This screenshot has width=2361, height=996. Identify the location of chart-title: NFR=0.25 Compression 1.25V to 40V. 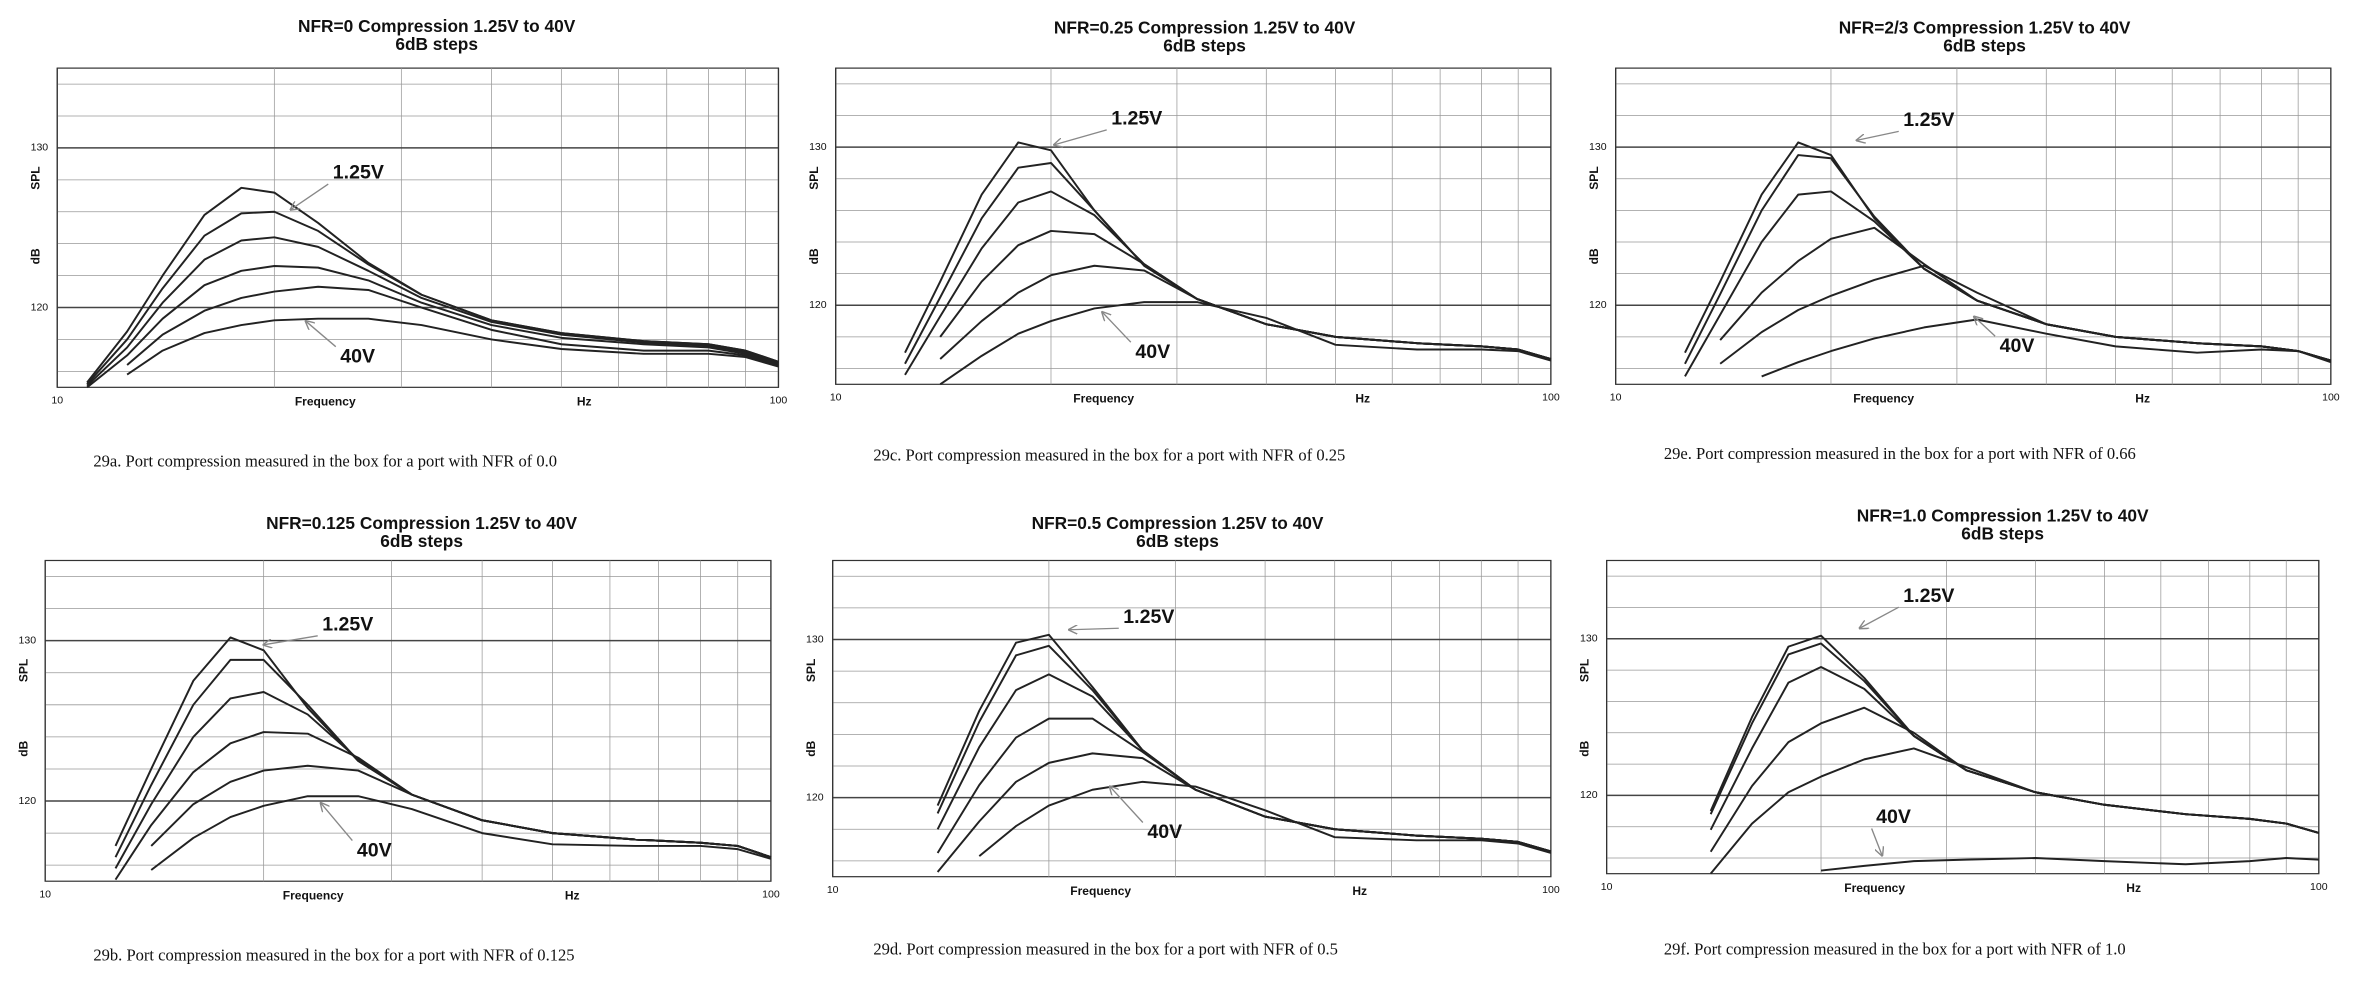
(1205, 28).